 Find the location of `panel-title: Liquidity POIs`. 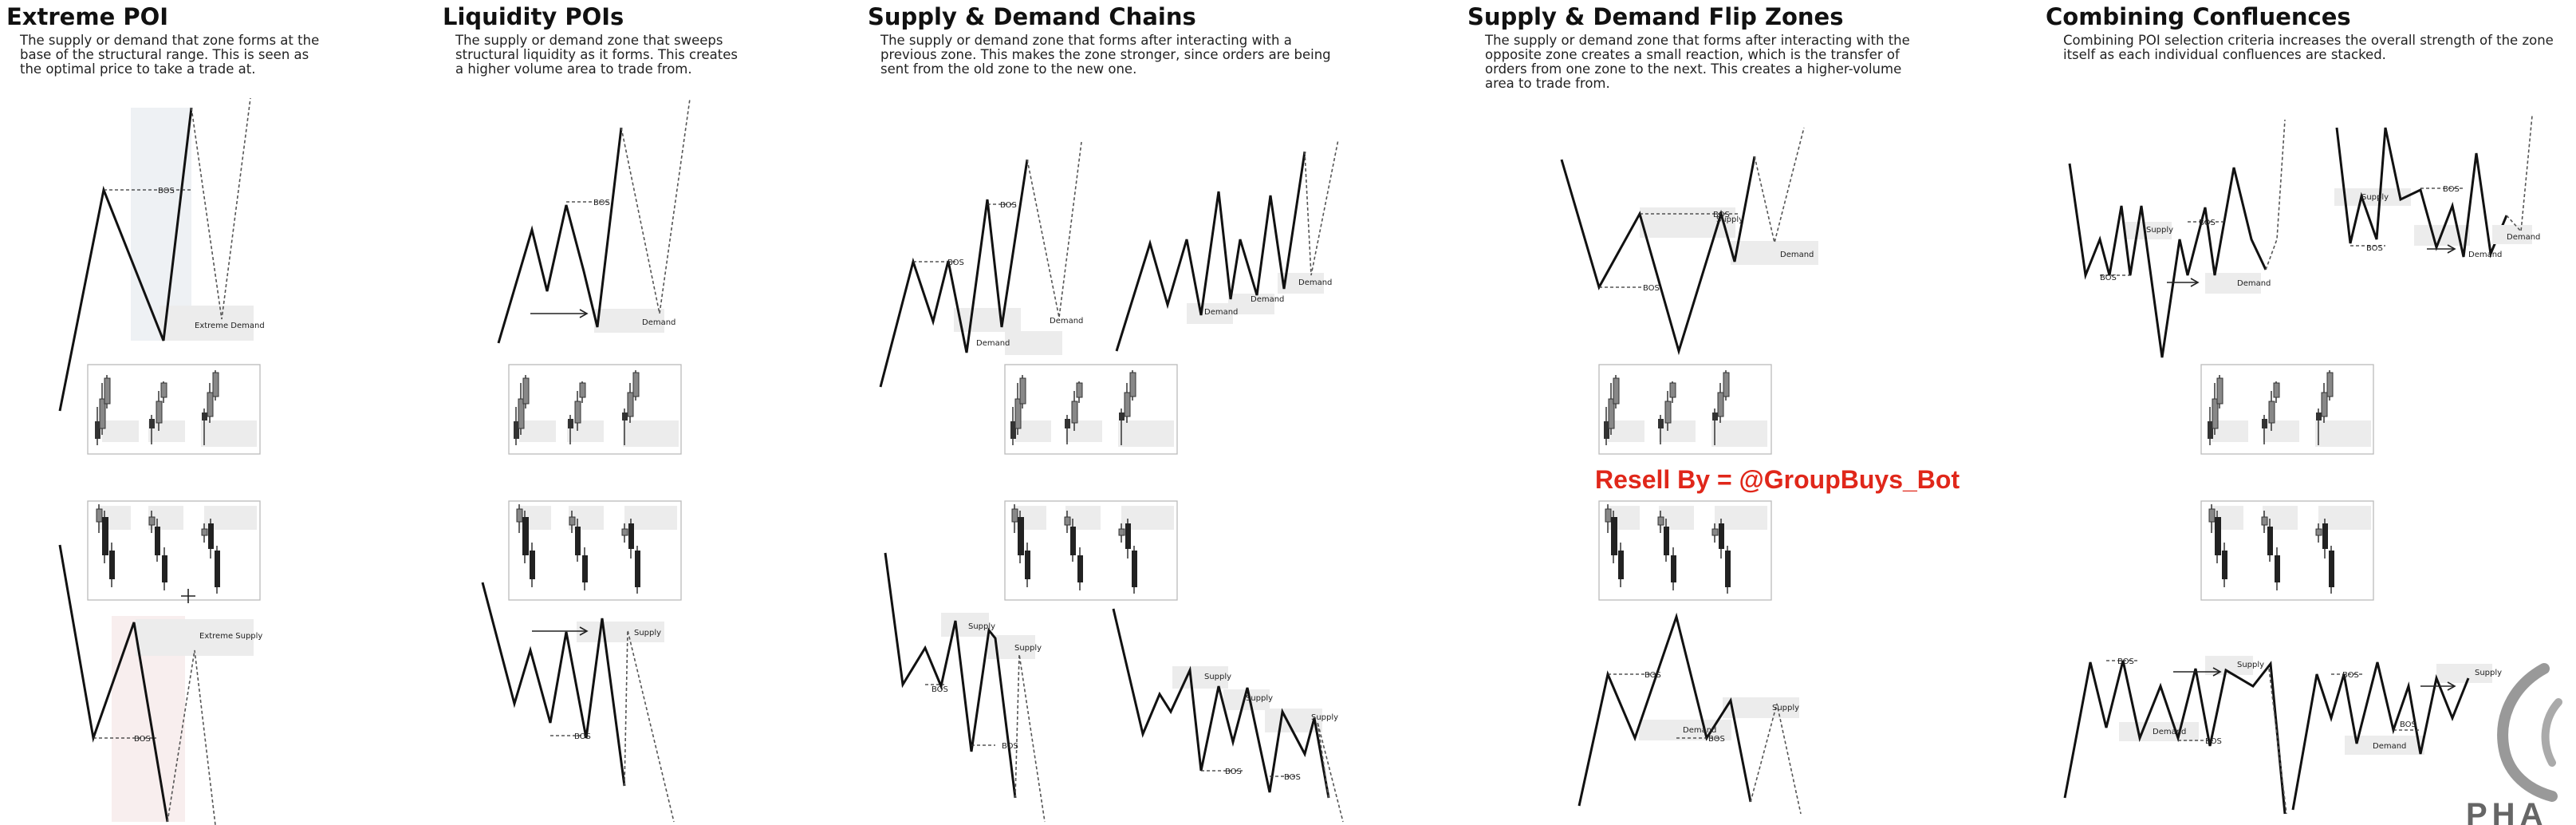

panel-title: Liquidity POIs is located at coordinates (533, 16).